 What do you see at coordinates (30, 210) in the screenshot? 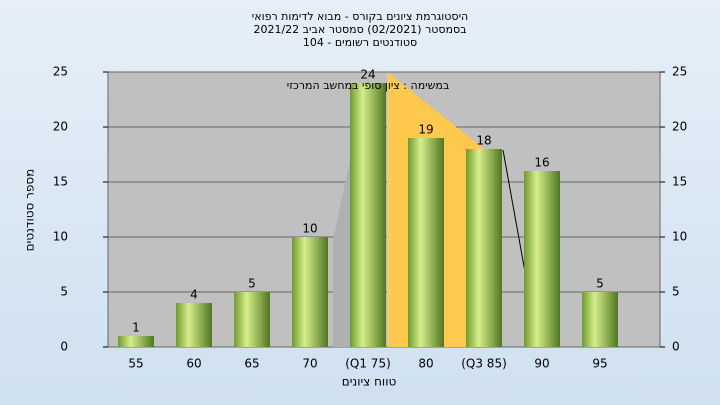
I see `y-axis-label: מספר סטודנטים` at bounding box center [30, 210].